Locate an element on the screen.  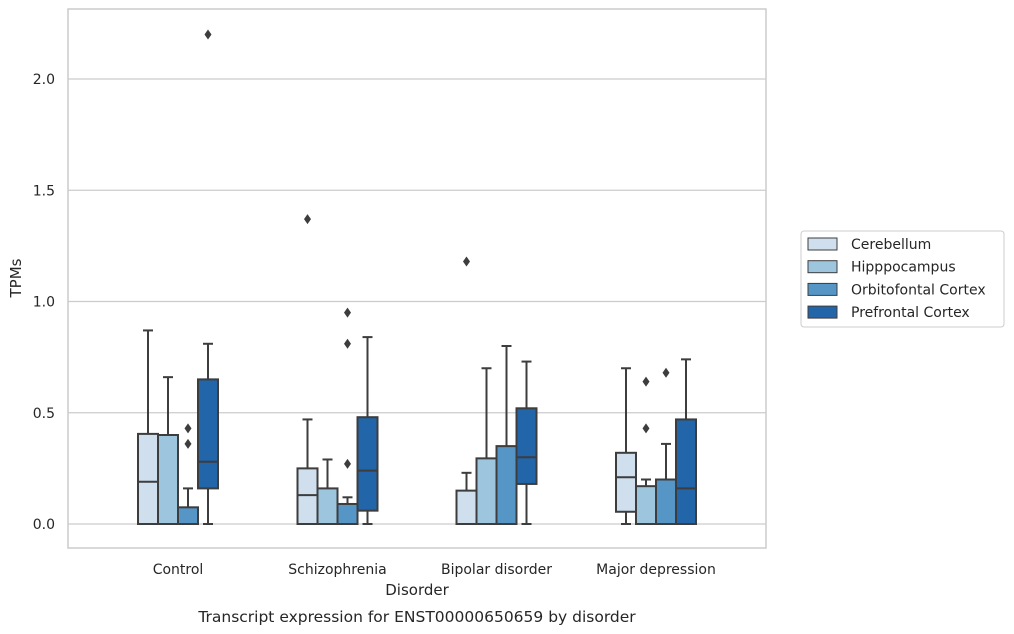
x-tick-label: Major depression is located at coordinates (656, 570).